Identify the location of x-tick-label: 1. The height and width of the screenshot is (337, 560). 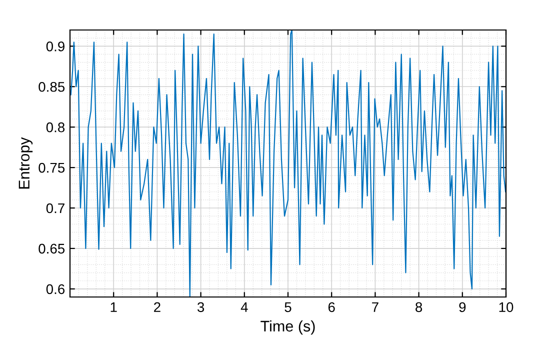
(113, 307).